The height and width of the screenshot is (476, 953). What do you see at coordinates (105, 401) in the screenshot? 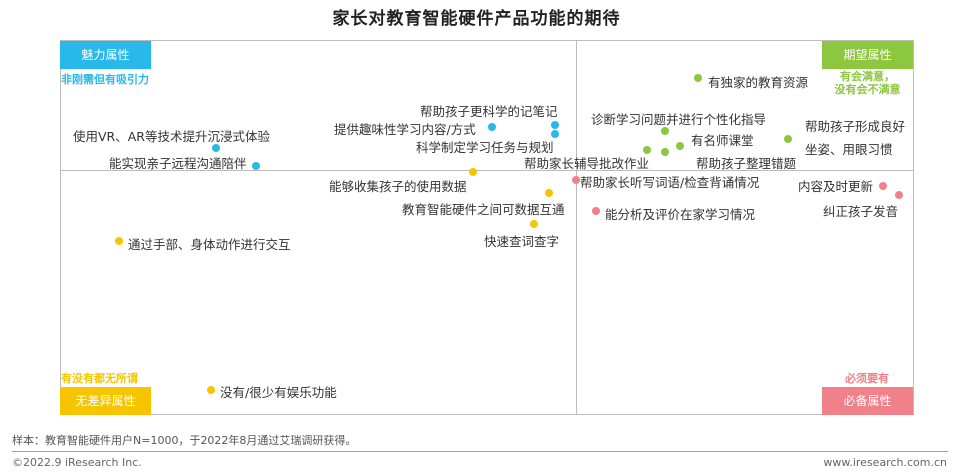
I see `quadrant-label-indifferent: 无差异属性` at bounding box center [105, 401].